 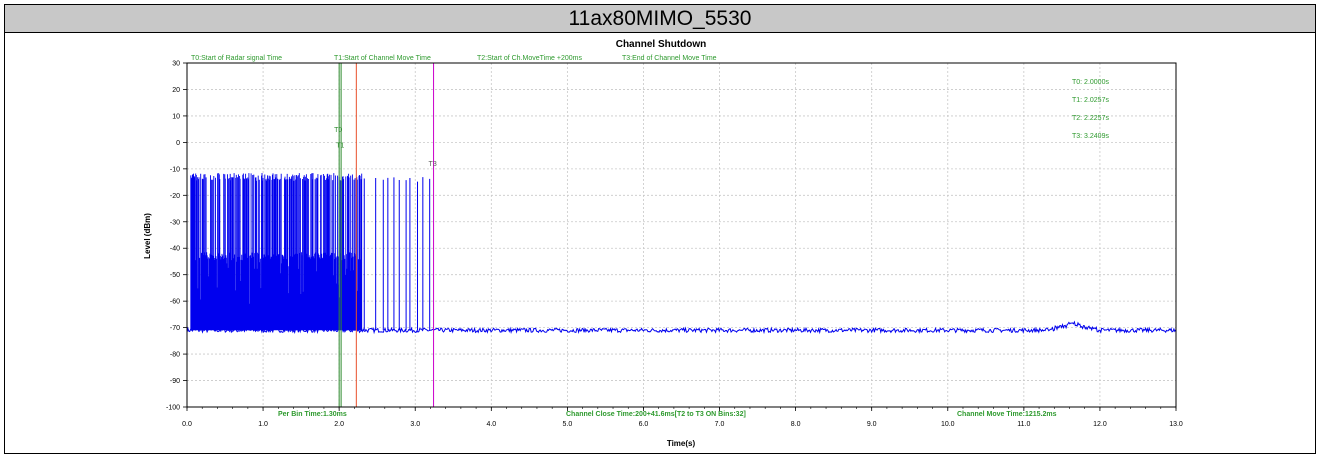 I want to click on y-tick-label: -90, so click(x=175, y=381).